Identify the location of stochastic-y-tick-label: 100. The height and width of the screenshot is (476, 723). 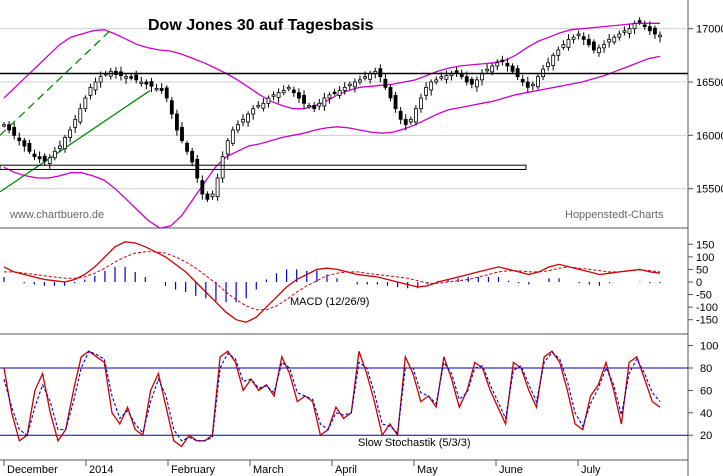
(709, 347).